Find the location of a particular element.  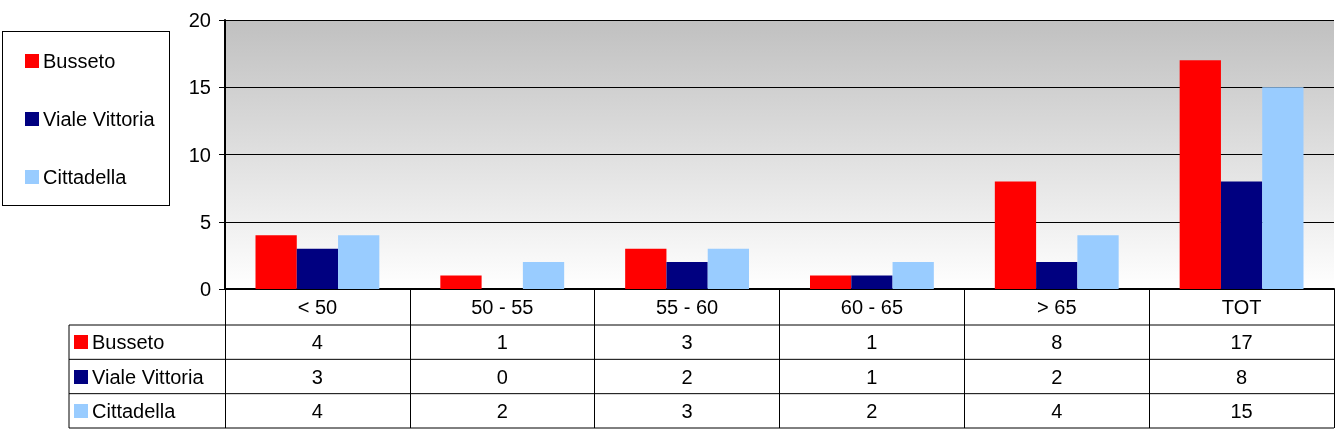

legend-label: Cittadella is located at coordinates (133, 410).